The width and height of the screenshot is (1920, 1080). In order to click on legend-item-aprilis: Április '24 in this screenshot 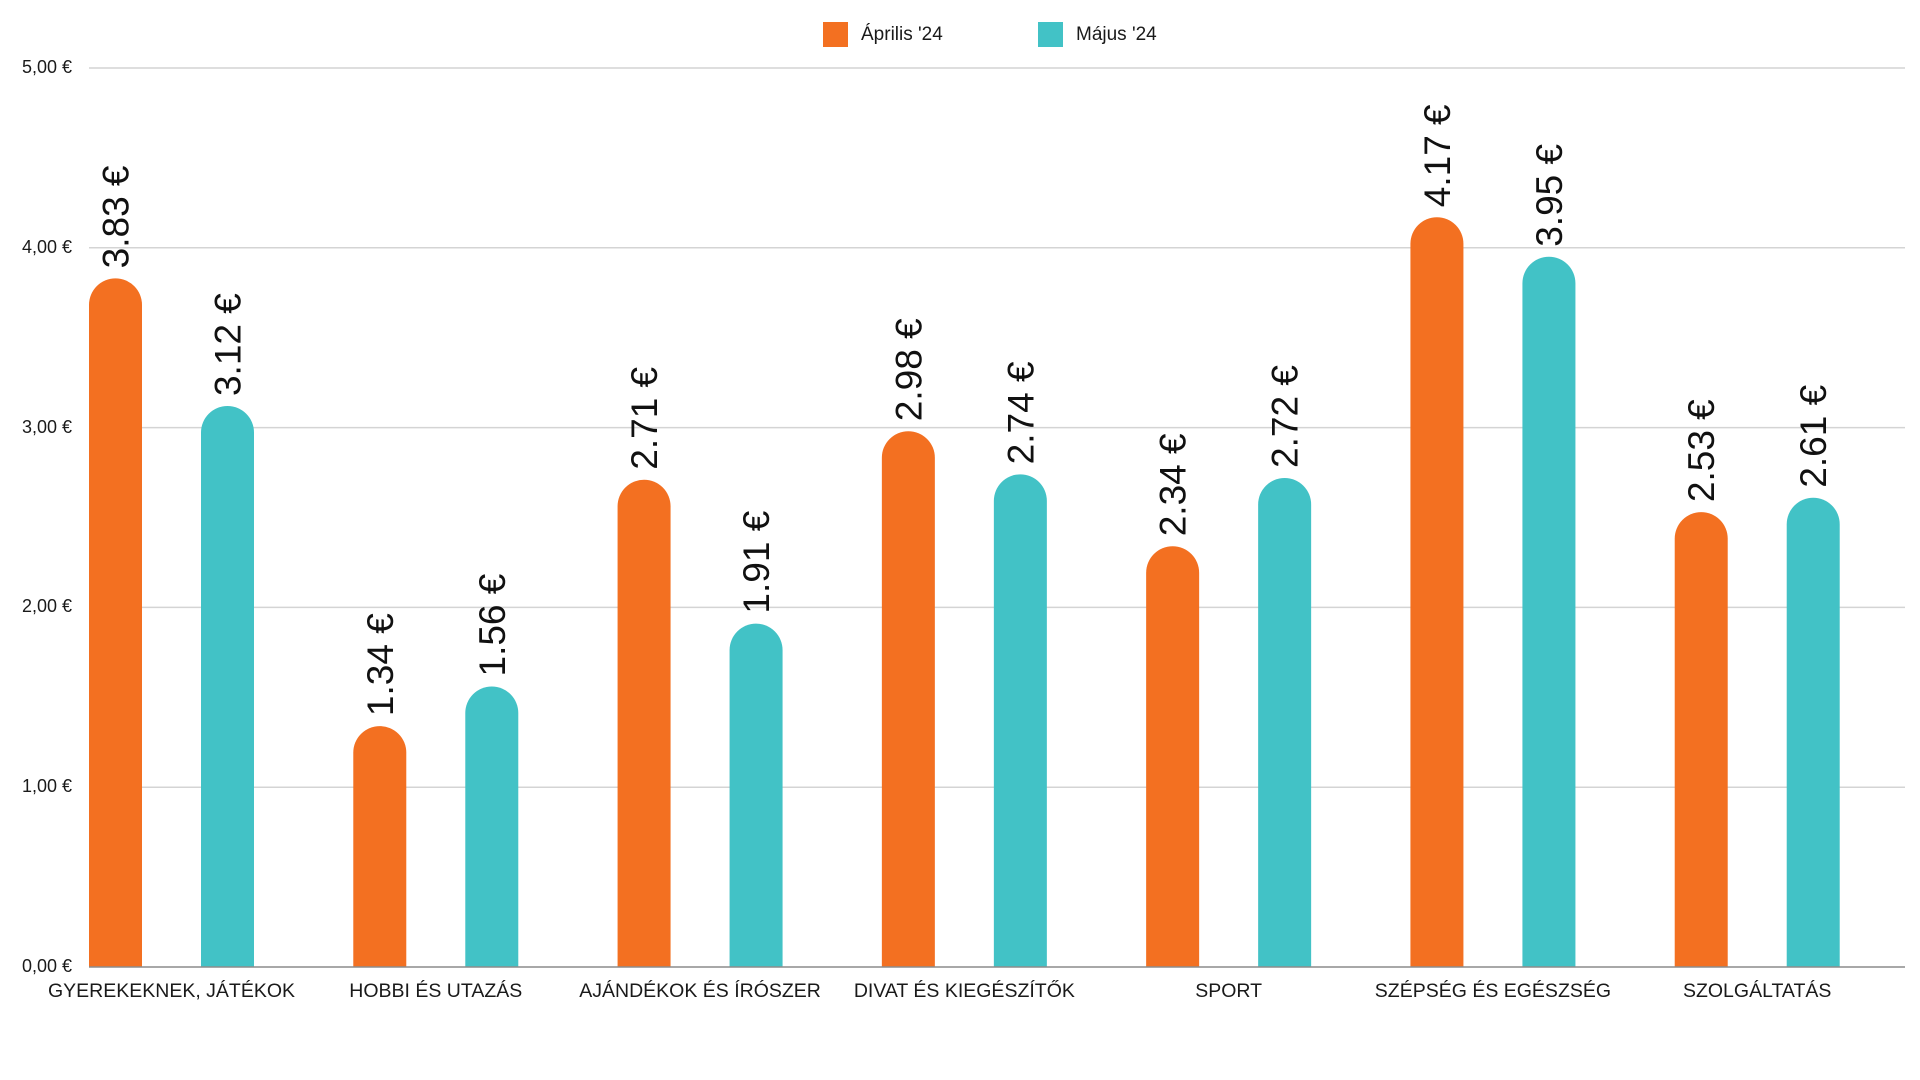, I will do `click(883, 34)`.